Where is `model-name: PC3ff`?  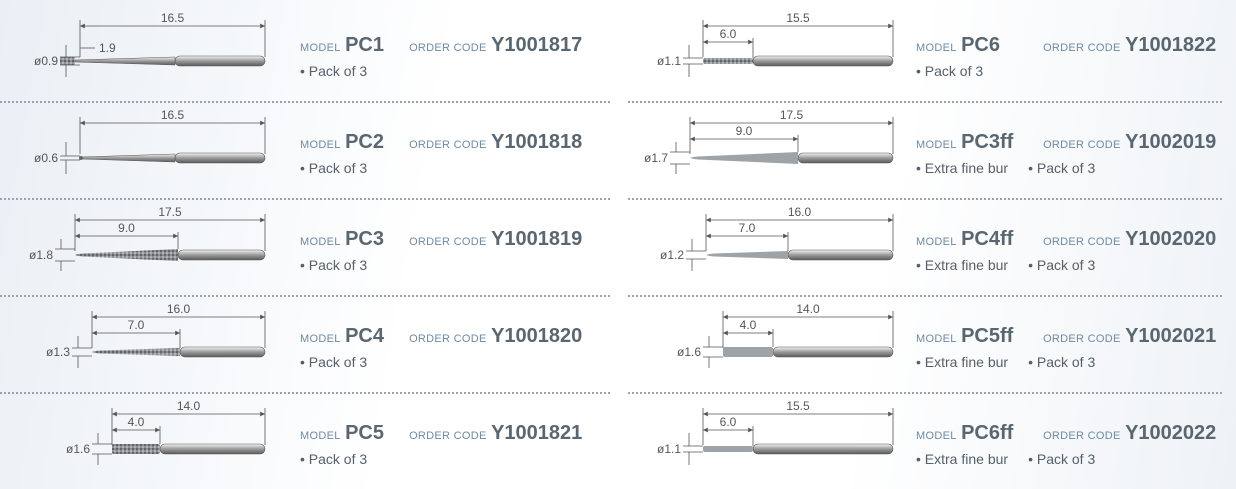 model-name: PC3ff is located at coordinates (987, 142).